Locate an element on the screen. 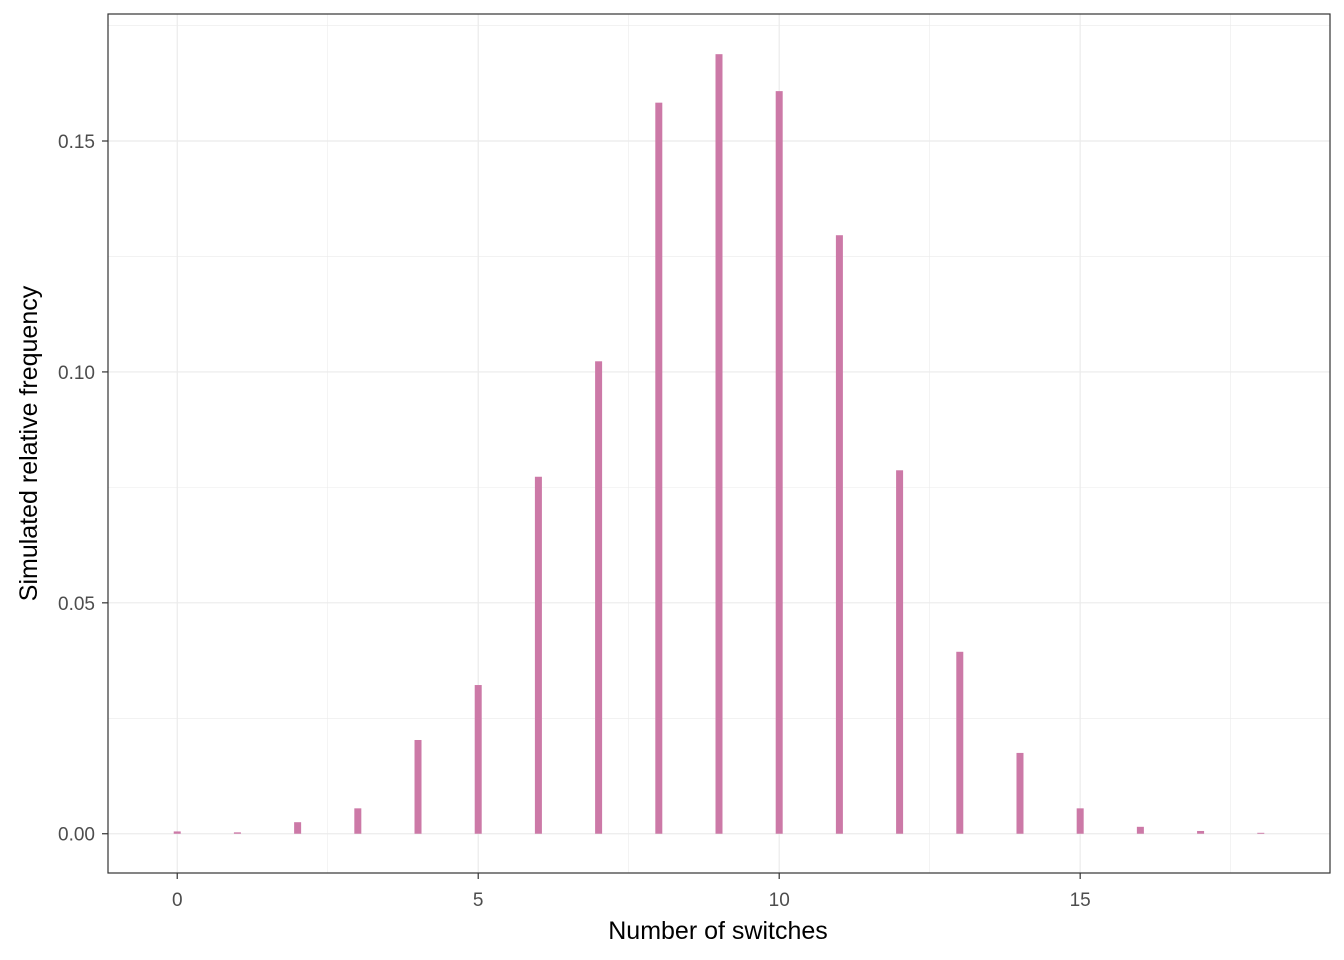 The width and height of the screenshot is (1344, 960). x-tick-label: 15 is located at coordinates (1080, 900).